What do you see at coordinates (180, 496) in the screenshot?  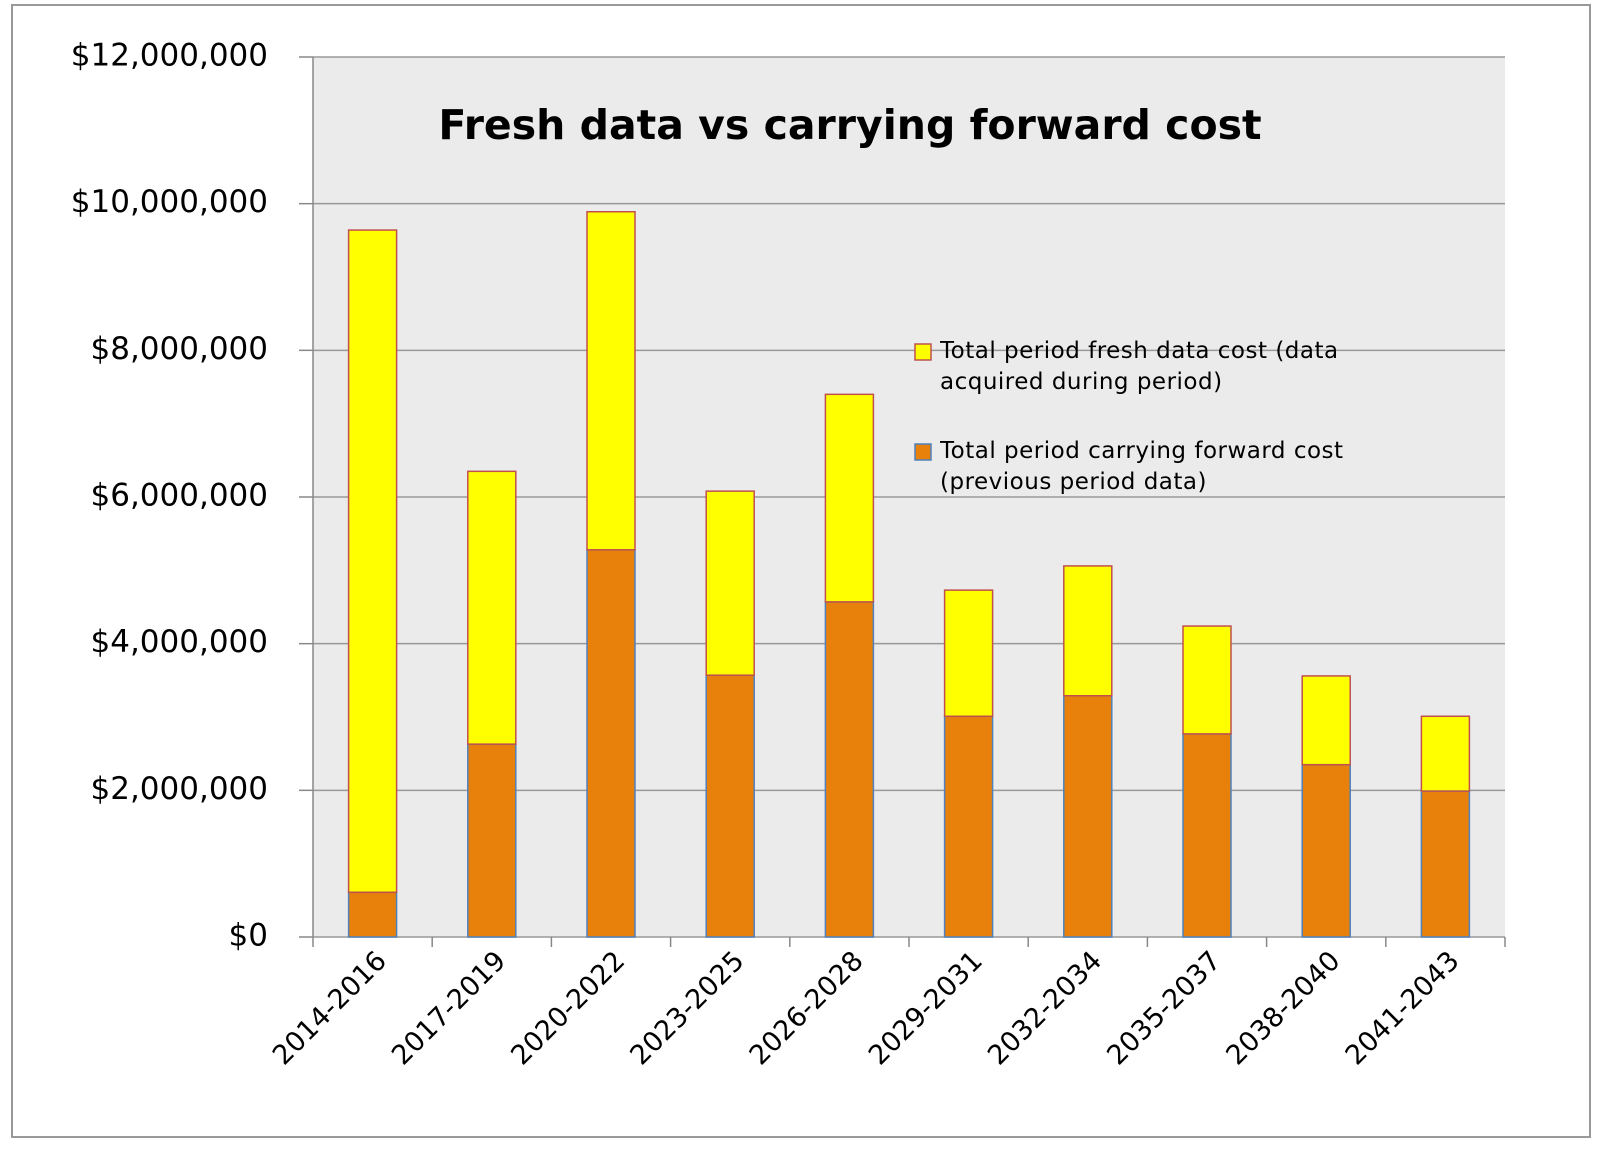 I see `y-tick-label: $6,000,000` at bounding box center [180, 496].